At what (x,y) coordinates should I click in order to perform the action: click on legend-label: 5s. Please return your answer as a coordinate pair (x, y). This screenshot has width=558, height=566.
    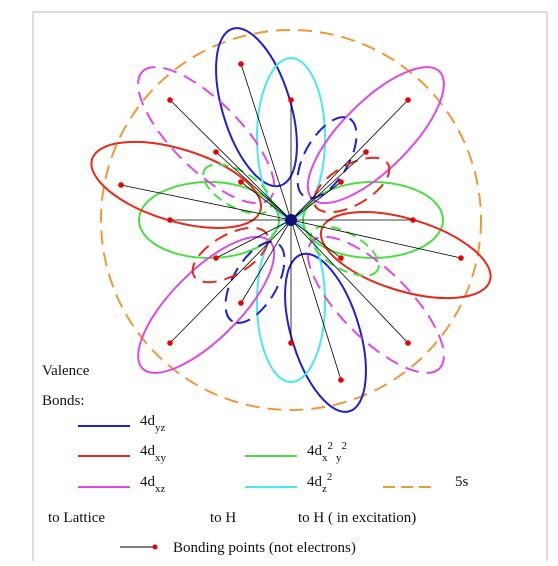
    Looking at the image, I should click on (462, 482).